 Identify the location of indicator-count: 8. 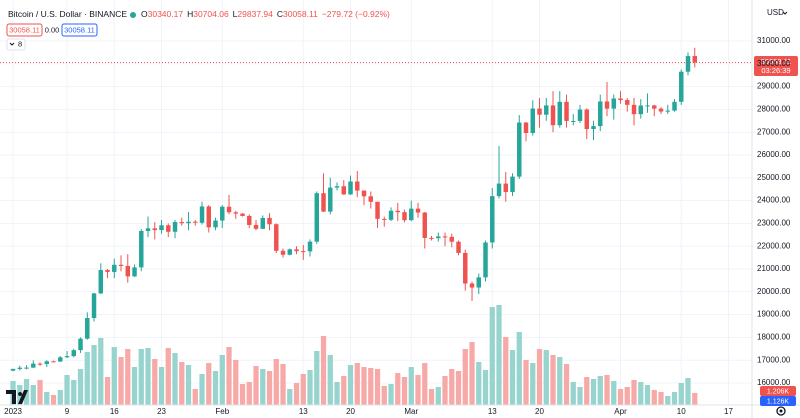
(20, 43).